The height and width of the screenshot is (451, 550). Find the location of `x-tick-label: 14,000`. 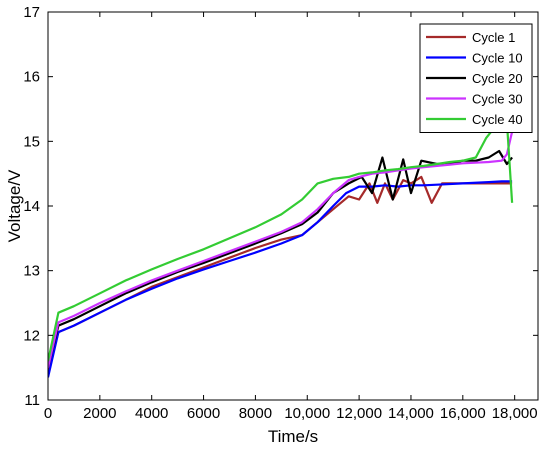

x-tick-label: 14,000 is located at coordinates (411, 413).